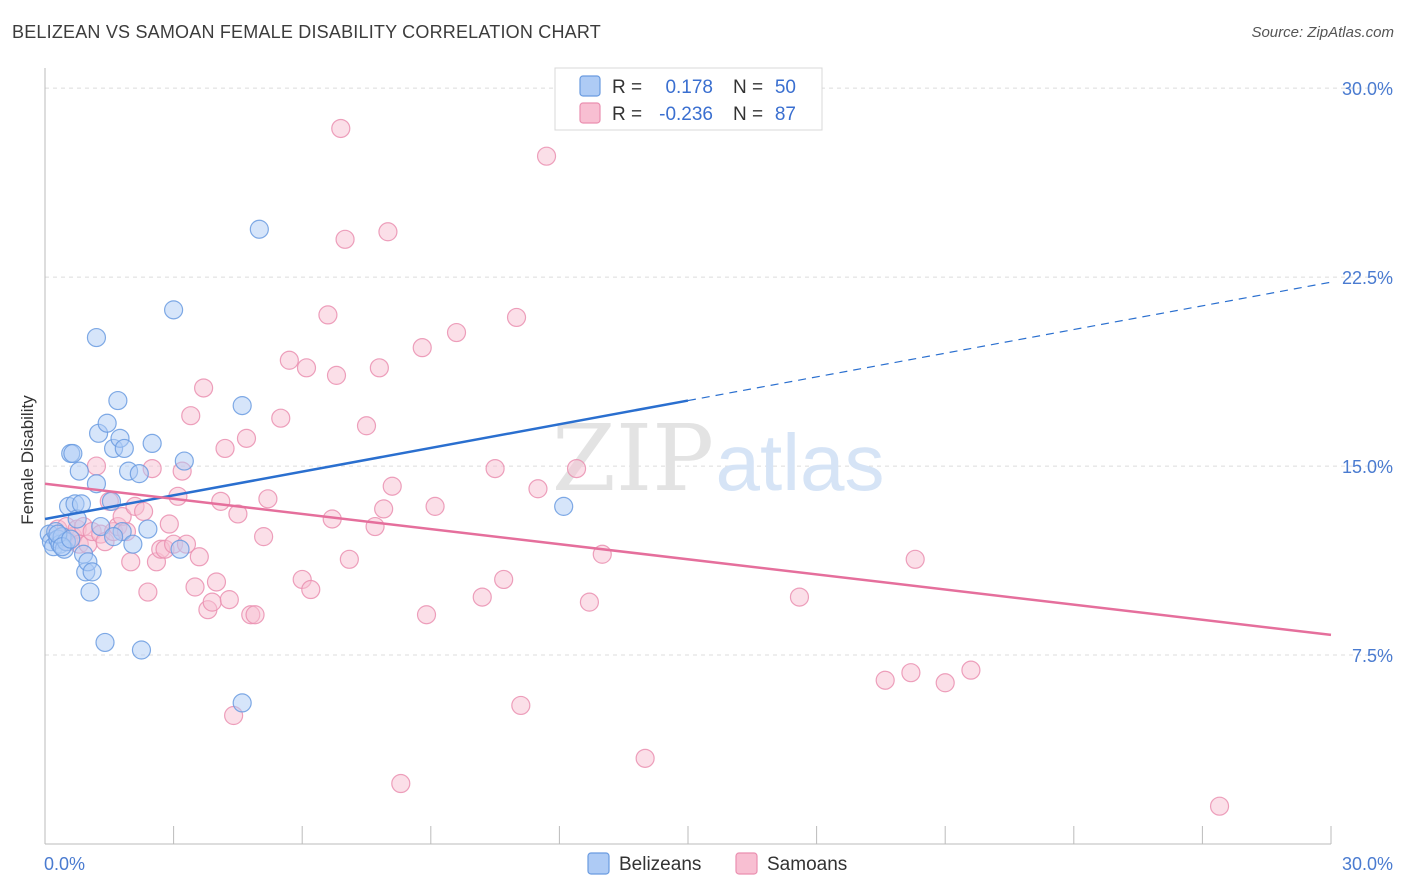 The width and height of the screenshot is (1406, 892). Describe the element at coordinates (1322, 32) in the screenshot. I see `source-label: Source: ZipAtlas.com` at that location.